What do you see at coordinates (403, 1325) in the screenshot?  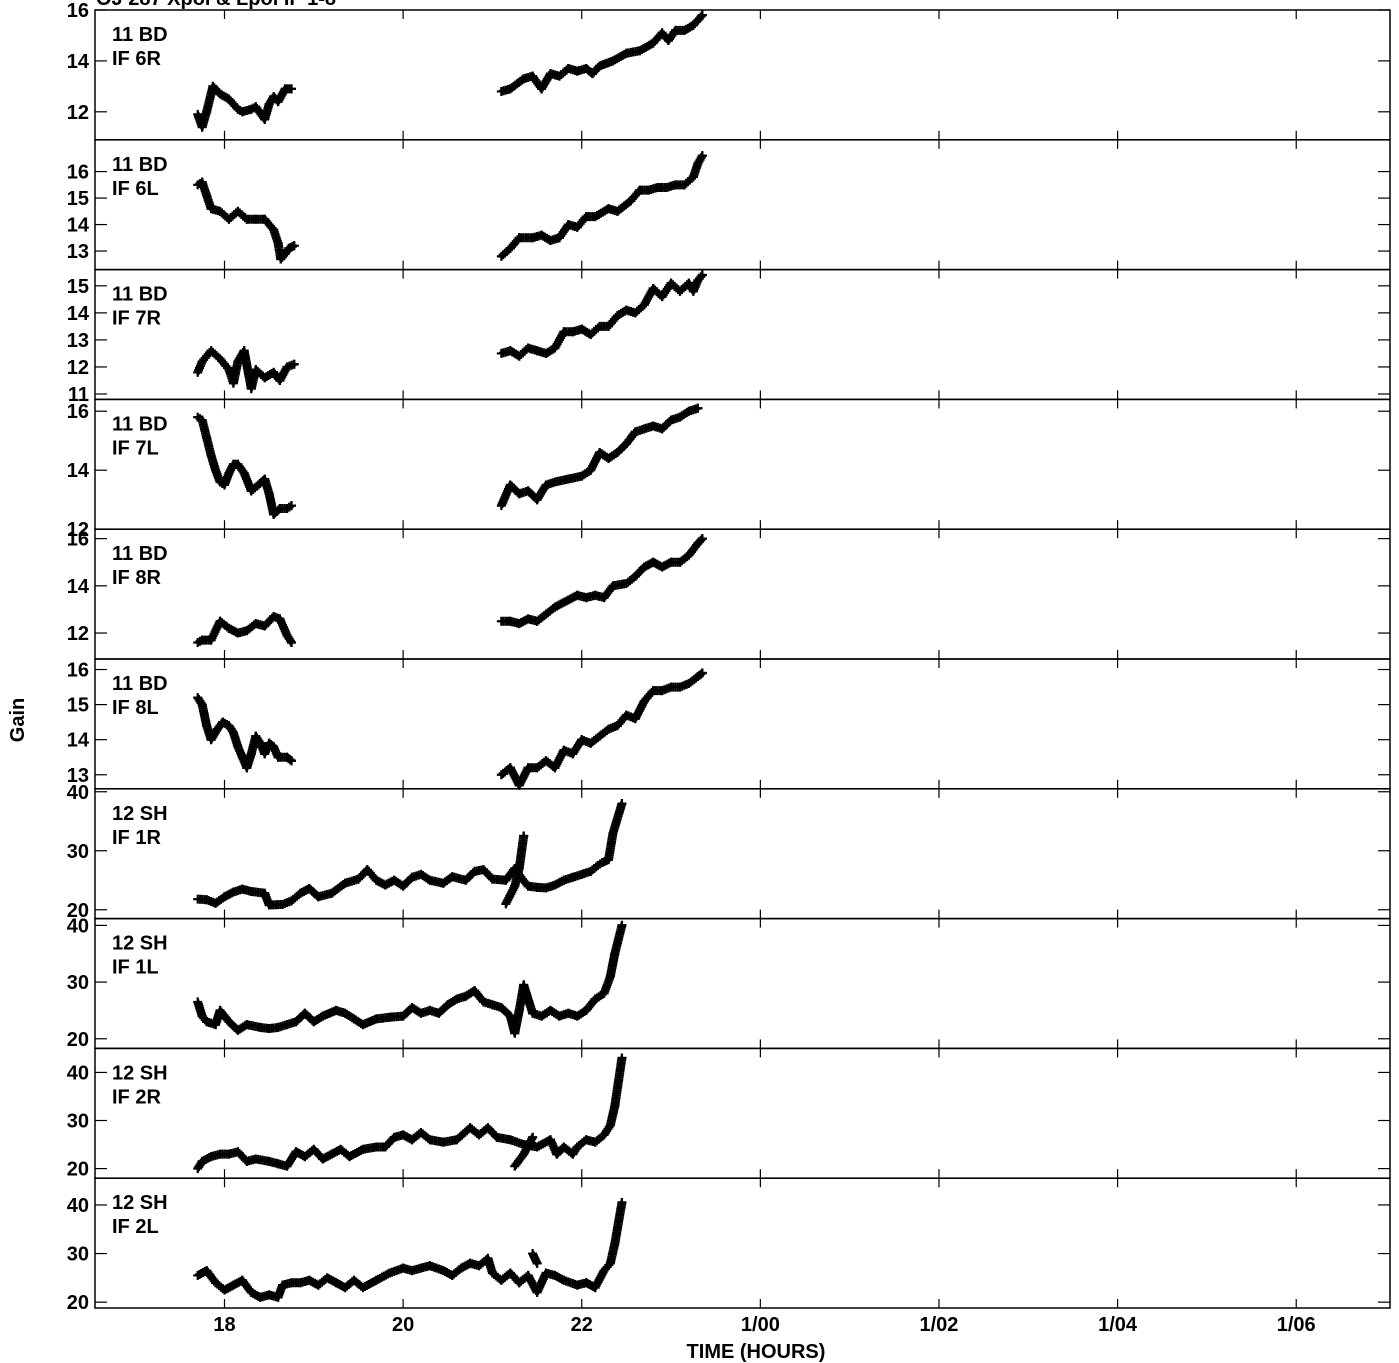 I see `x-tick-label: 20` at bounding box center [403, 1325].